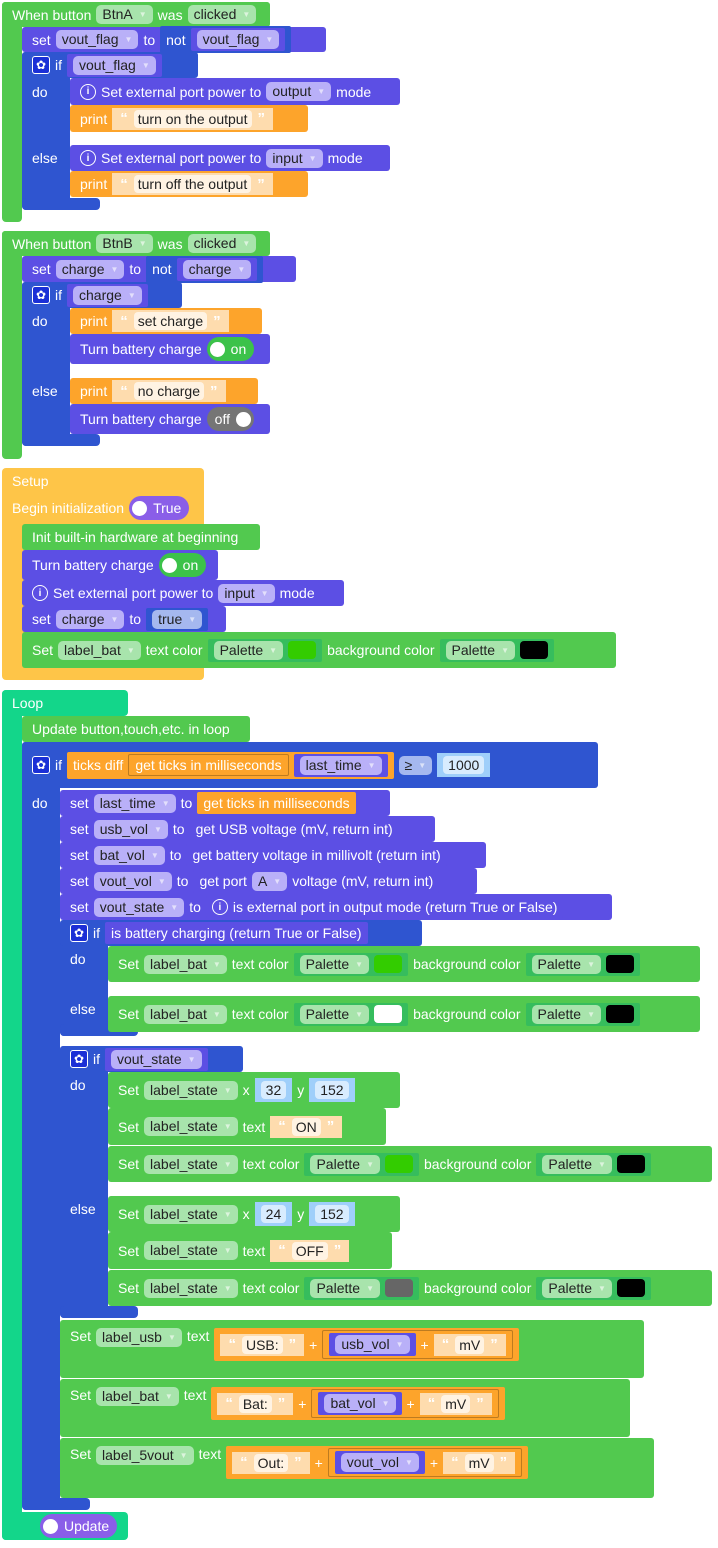  I want to click on block-a-hdr: When button BtnA ▼ was clicked ▼, so click(136, 14).